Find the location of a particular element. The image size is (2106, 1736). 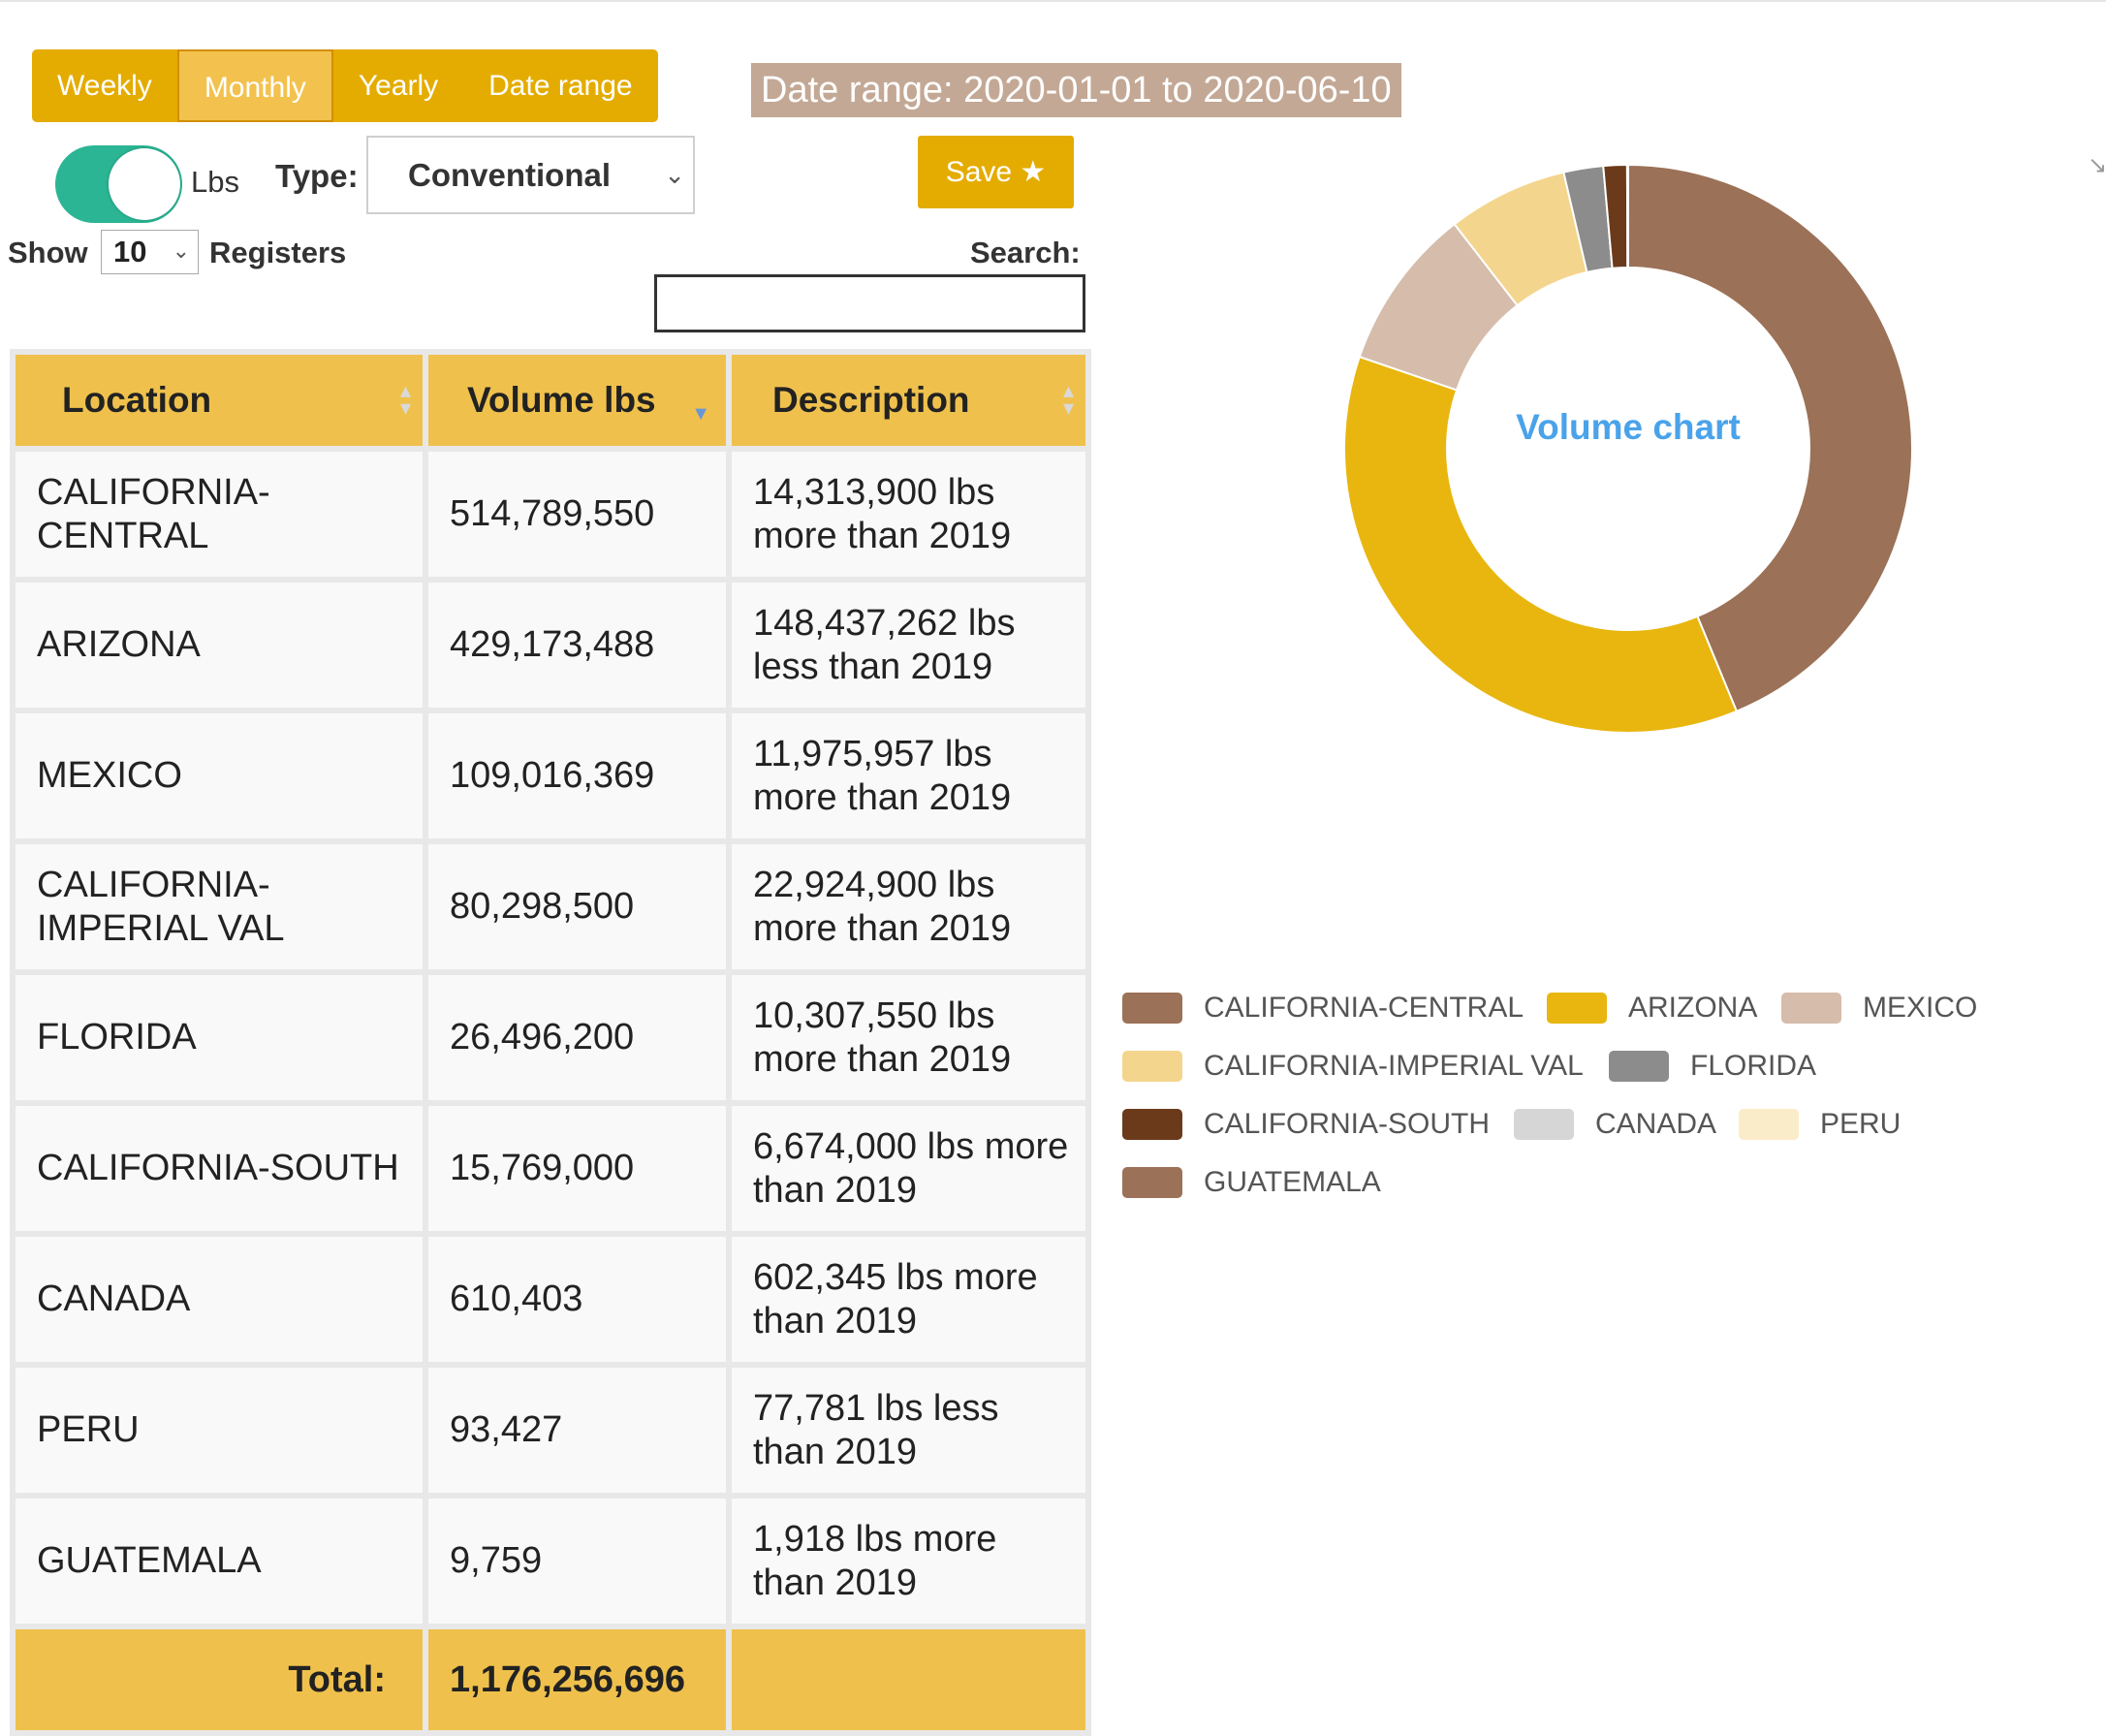

chart-title: Volume chart is located at coordinates (1628, 427).